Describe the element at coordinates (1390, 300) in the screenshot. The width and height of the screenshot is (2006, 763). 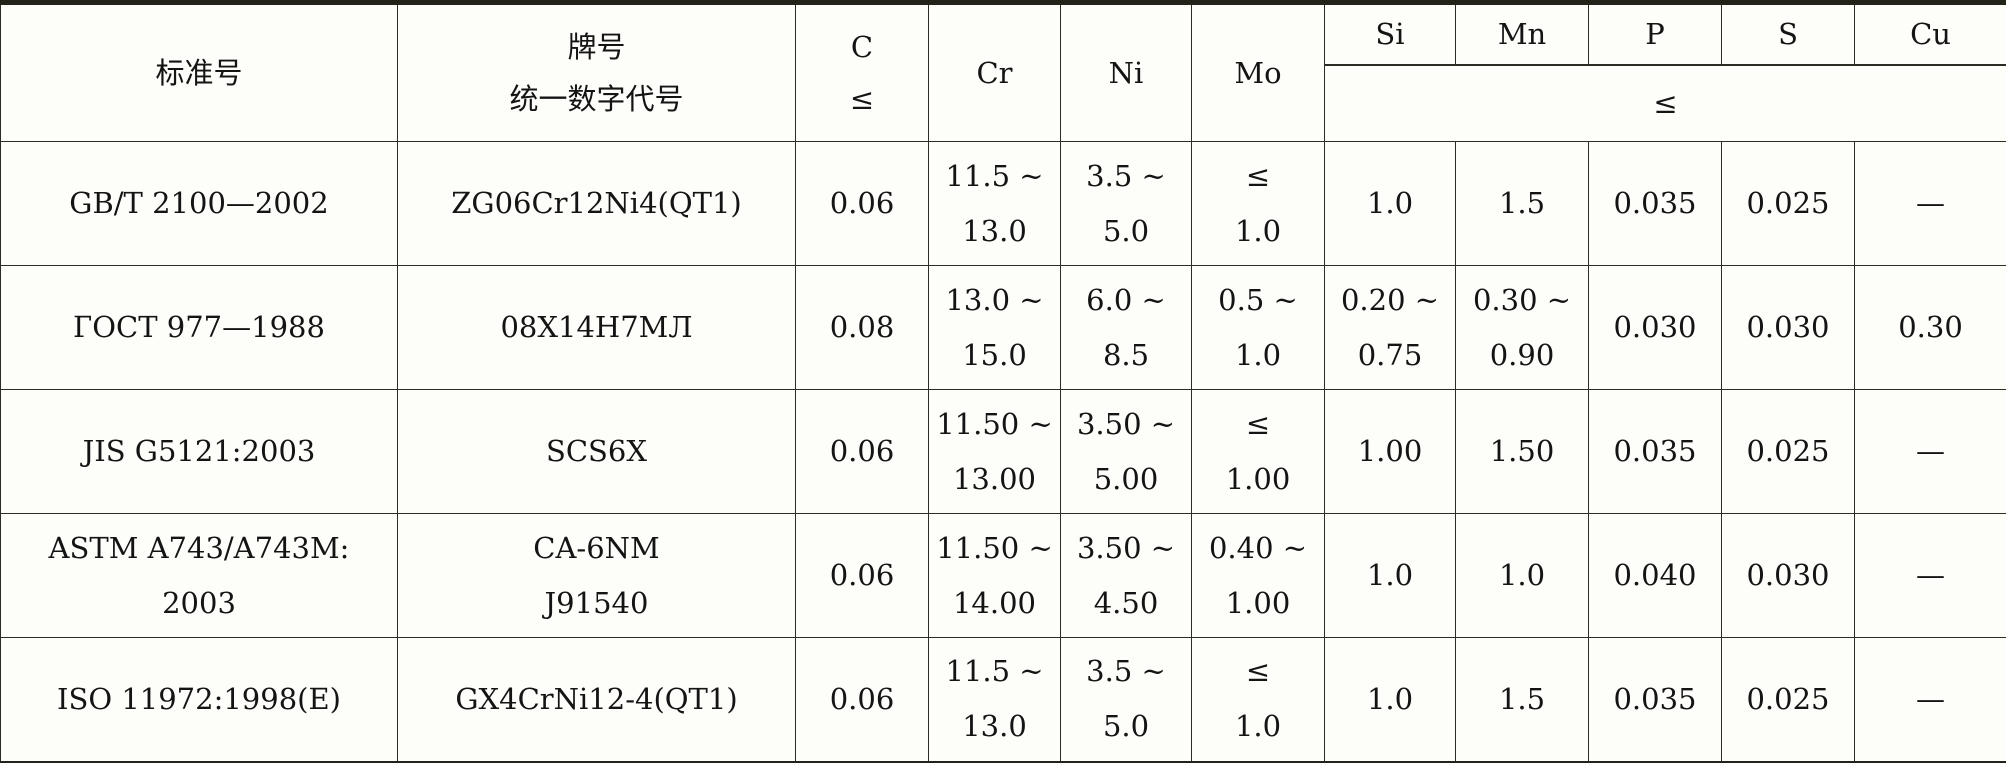
I see `cell-line: 0.20 ~` at that location.